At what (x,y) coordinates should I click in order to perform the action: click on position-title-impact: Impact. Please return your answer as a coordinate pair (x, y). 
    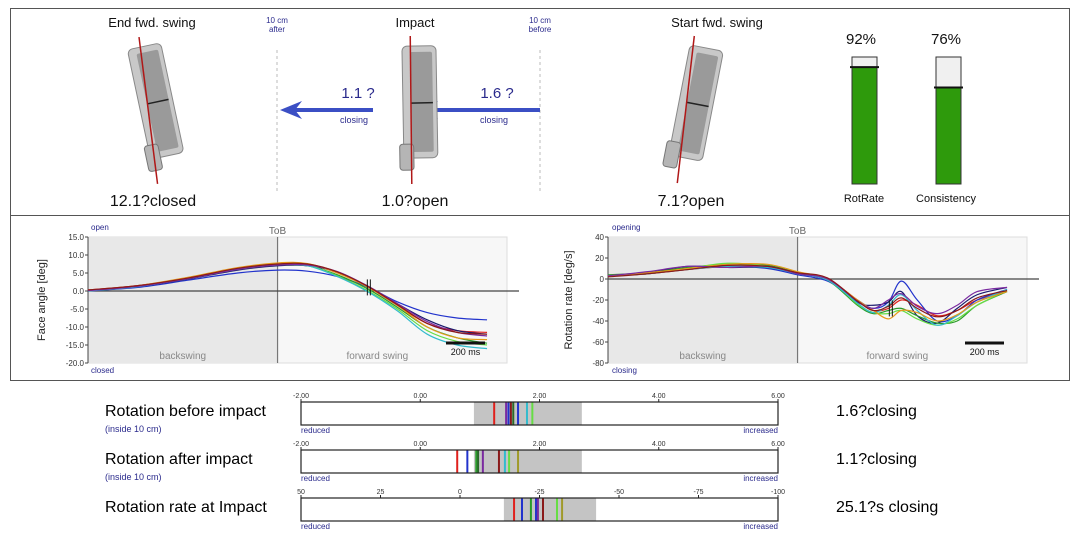
    Looking at the image, I should click on (415, 22).